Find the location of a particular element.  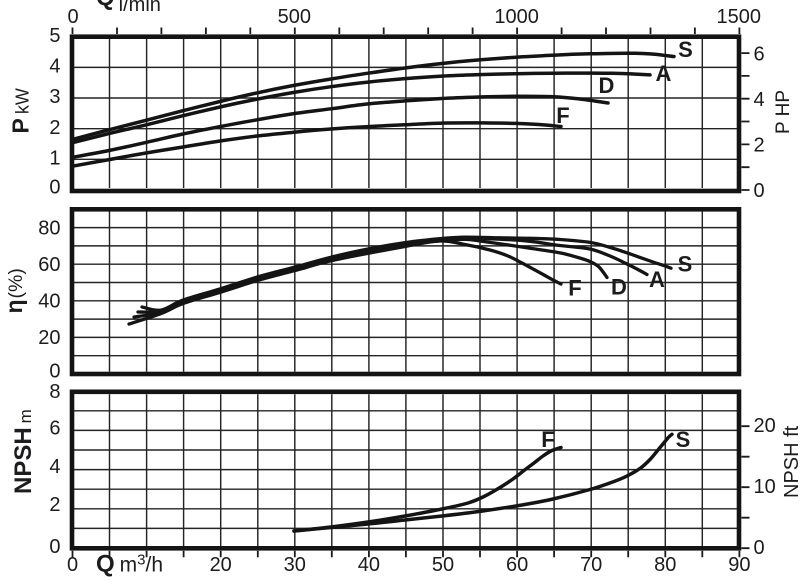

svg-text: P HP is located at coordinates (783, 112).